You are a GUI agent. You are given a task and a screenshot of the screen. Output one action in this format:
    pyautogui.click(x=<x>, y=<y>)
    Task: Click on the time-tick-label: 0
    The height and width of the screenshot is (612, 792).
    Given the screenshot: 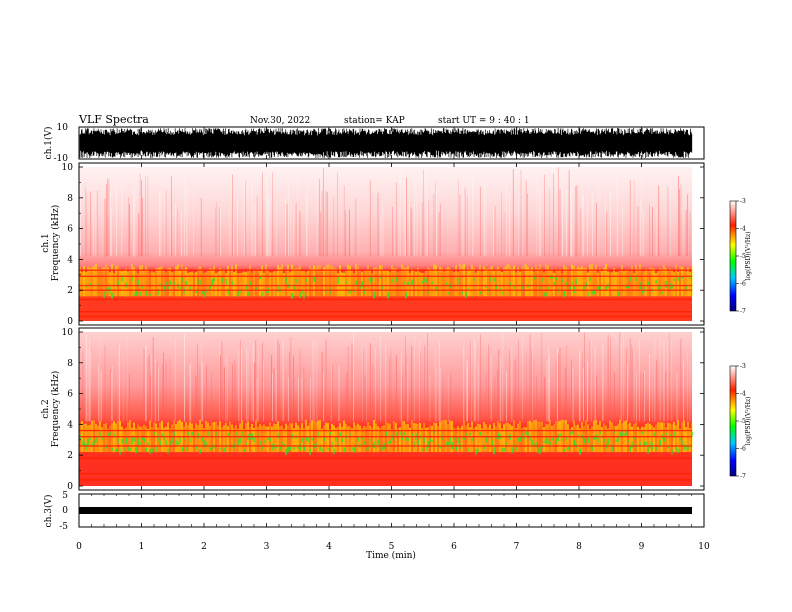 What is the action you would take?
    pyautogui.click(x=79, y=547)
    